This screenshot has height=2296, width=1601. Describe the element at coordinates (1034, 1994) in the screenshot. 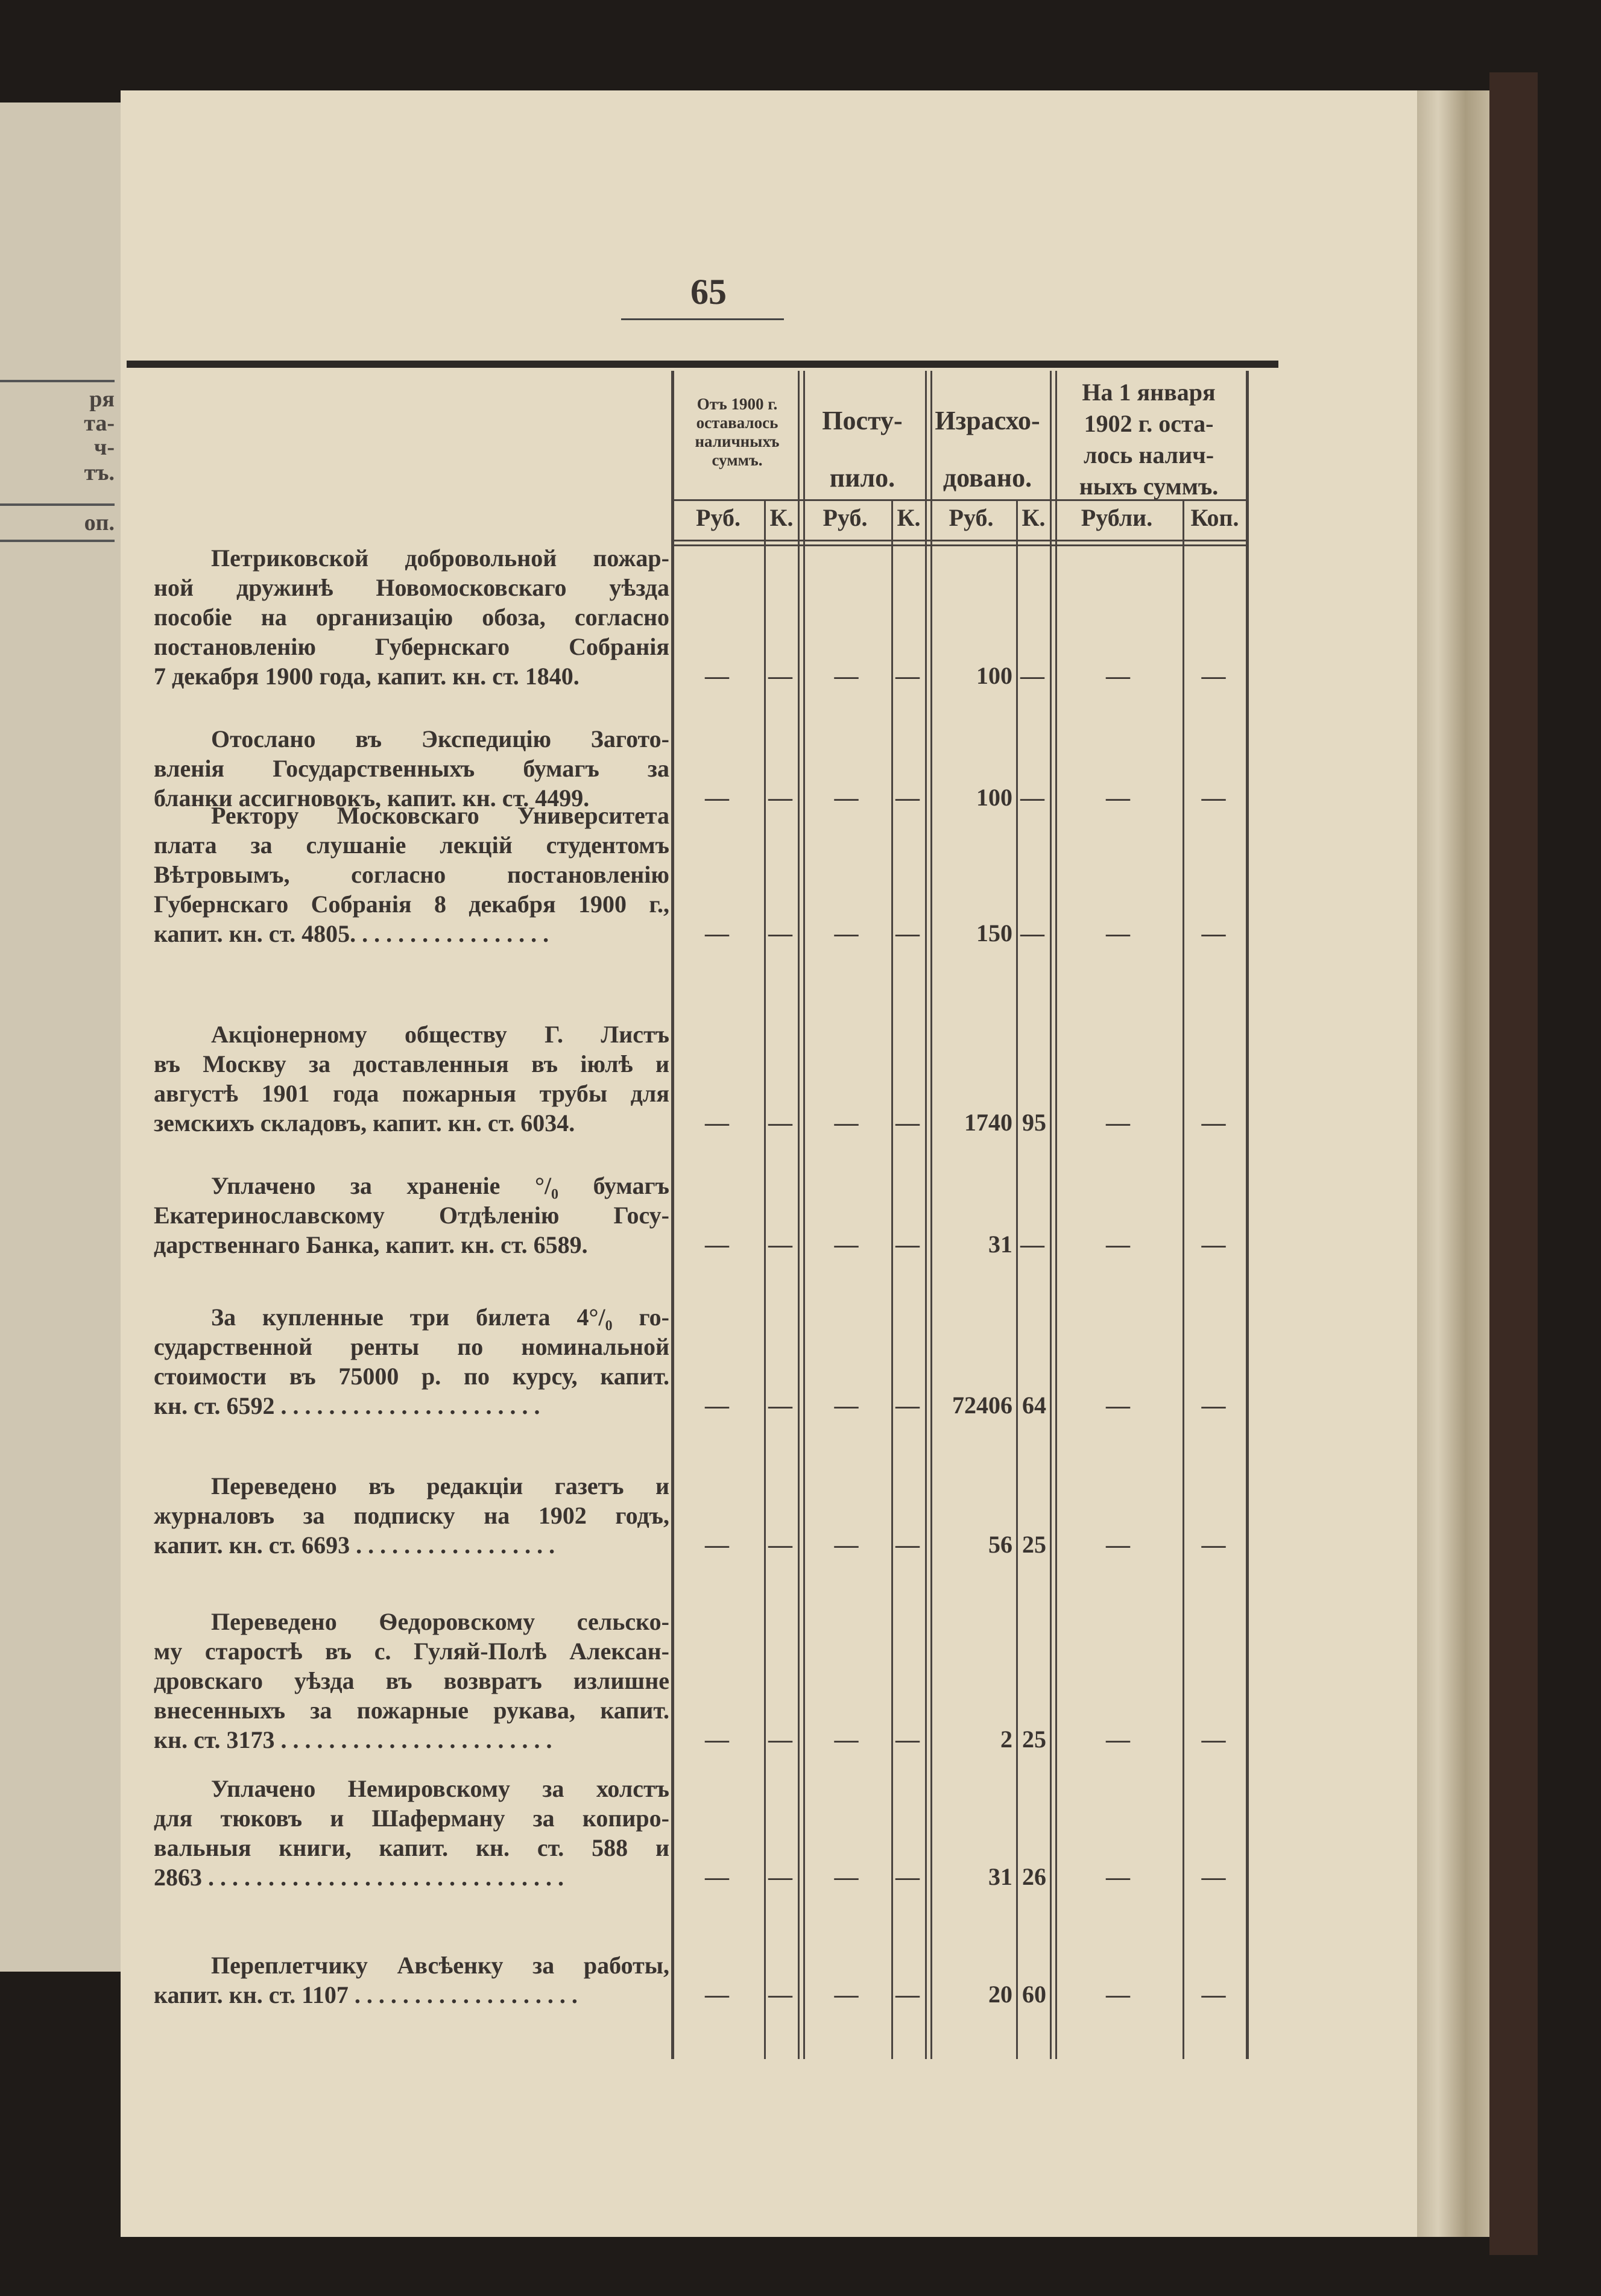

I see `value-cell-col-6: 60` at that location.